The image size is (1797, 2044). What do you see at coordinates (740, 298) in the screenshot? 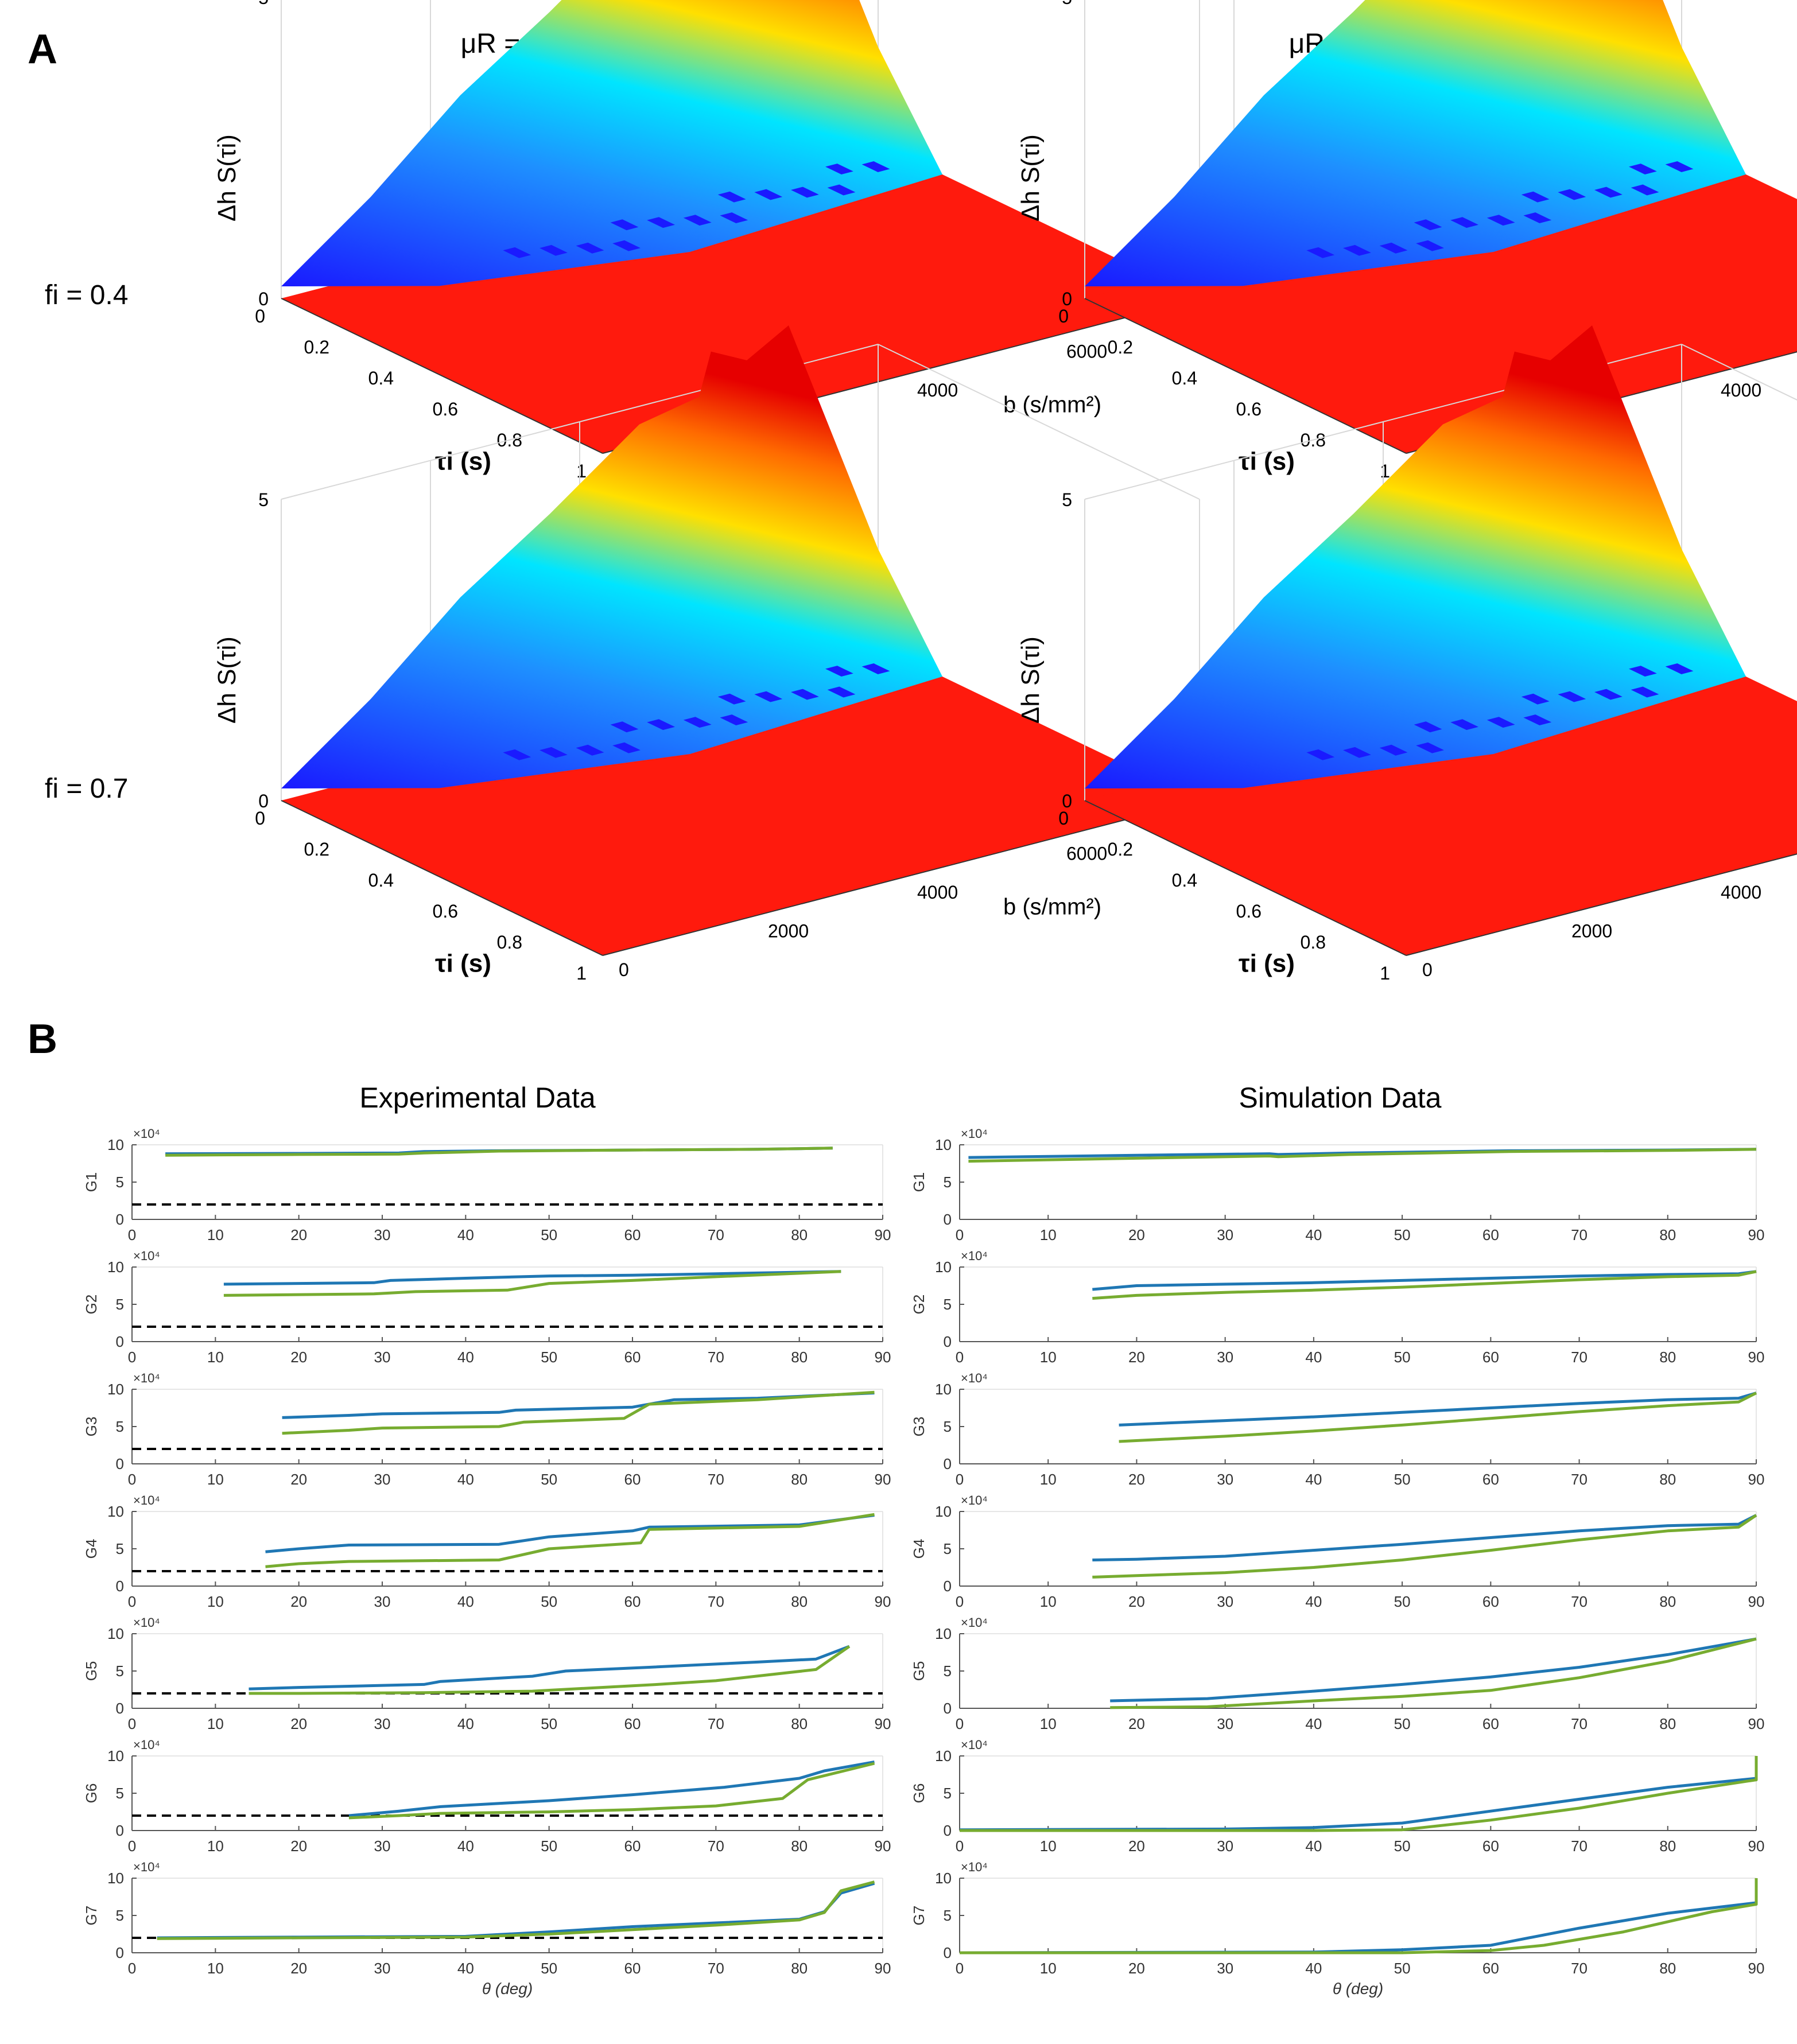
I see `surface-floor` at bounding box center [740, 298].